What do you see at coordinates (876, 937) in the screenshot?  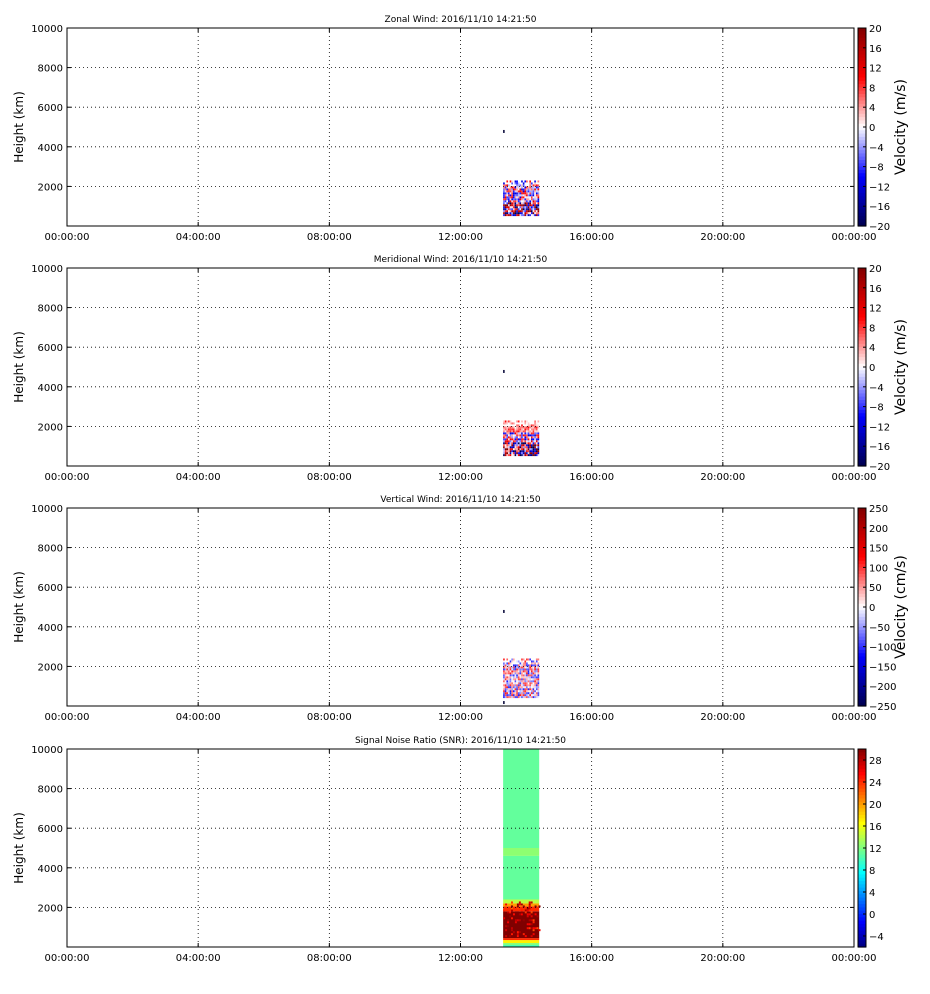 I see `colorbar-tick-label: −4` at bounding box center [876, 937].